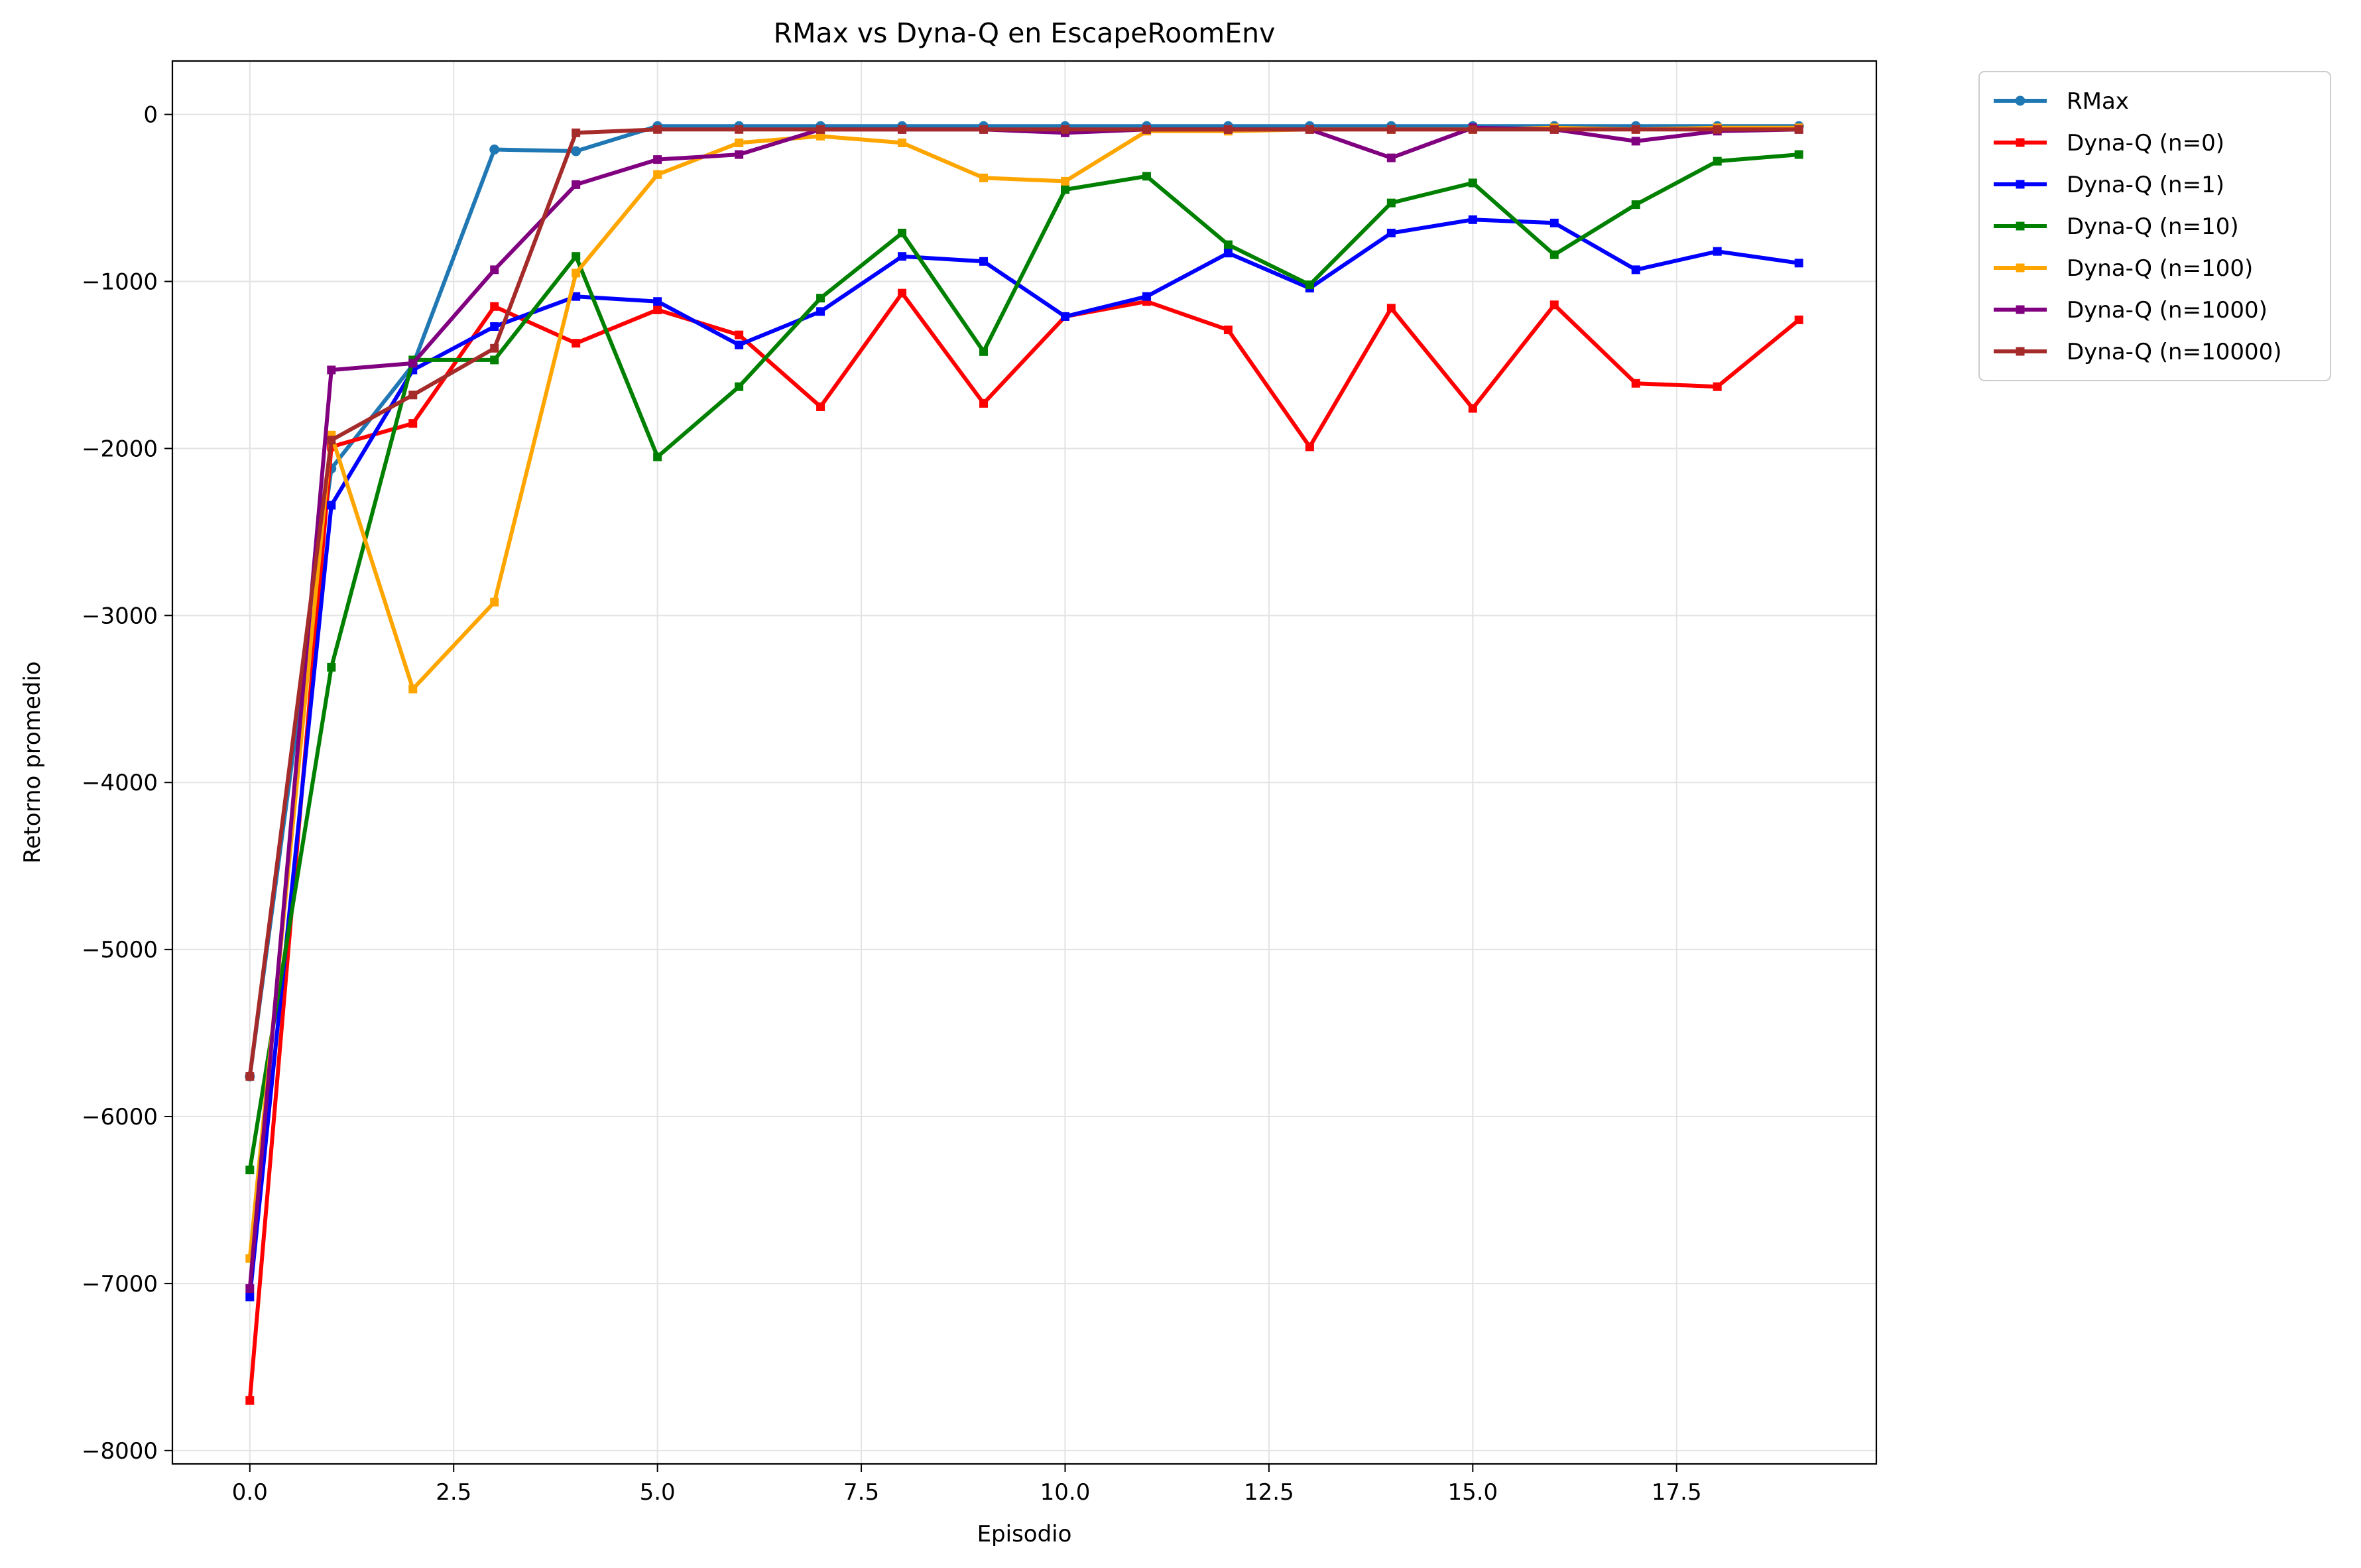  Describe the element at coordinates (1065, 1492) in the screenshot. I see `x-tick-label: 10.0` at that location.